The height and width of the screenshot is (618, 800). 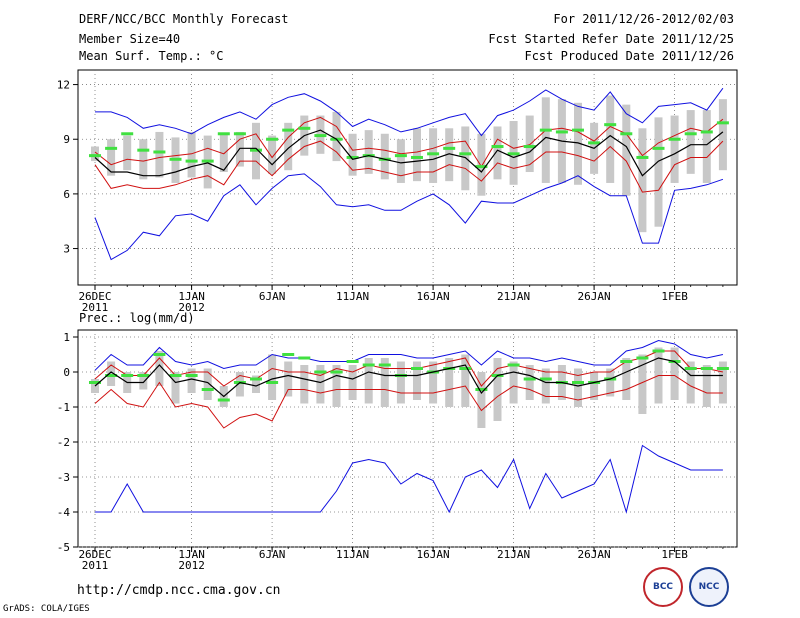 I want to click on y-tick-label: -3, so click(x=63, y=477).